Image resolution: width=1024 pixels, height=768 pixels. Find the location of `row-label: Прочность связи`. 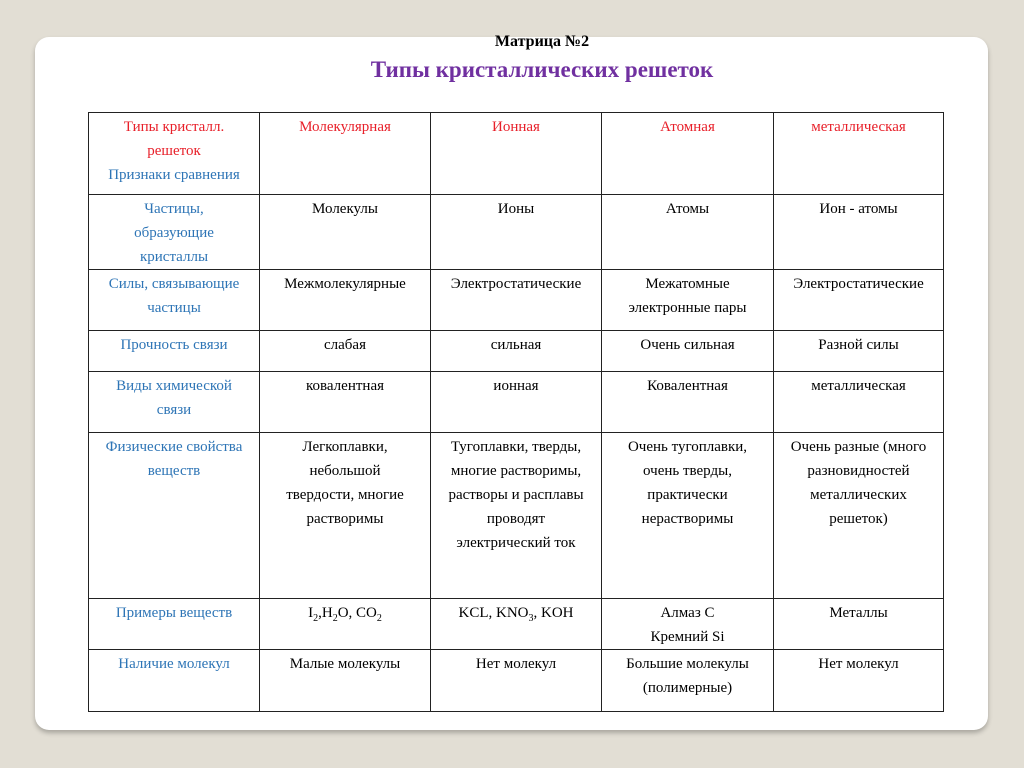

row-label: Прочность связи is located at coordinates (174, 351).